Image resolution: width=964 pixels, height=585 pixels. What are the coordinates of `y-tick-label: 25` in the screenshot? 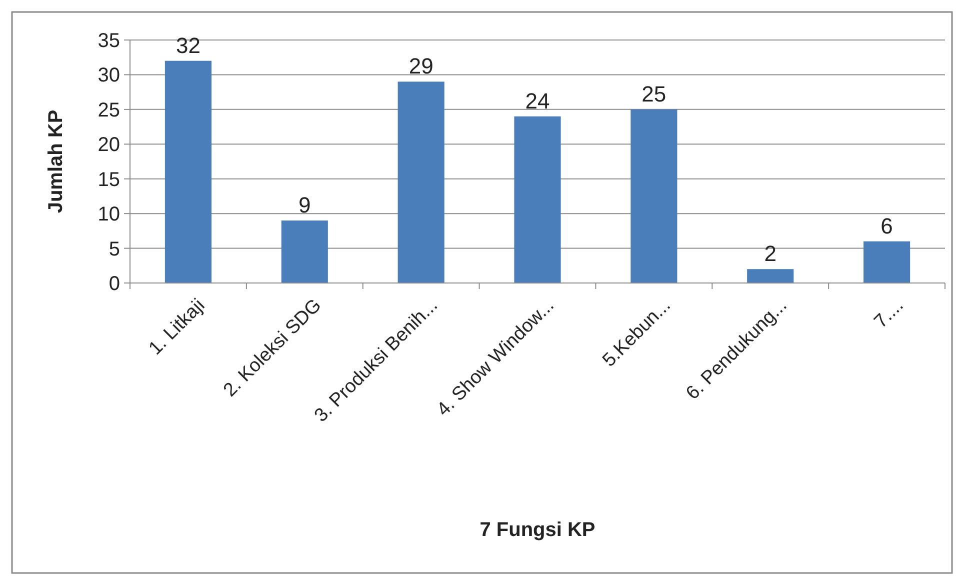 It's located at (109, 110).